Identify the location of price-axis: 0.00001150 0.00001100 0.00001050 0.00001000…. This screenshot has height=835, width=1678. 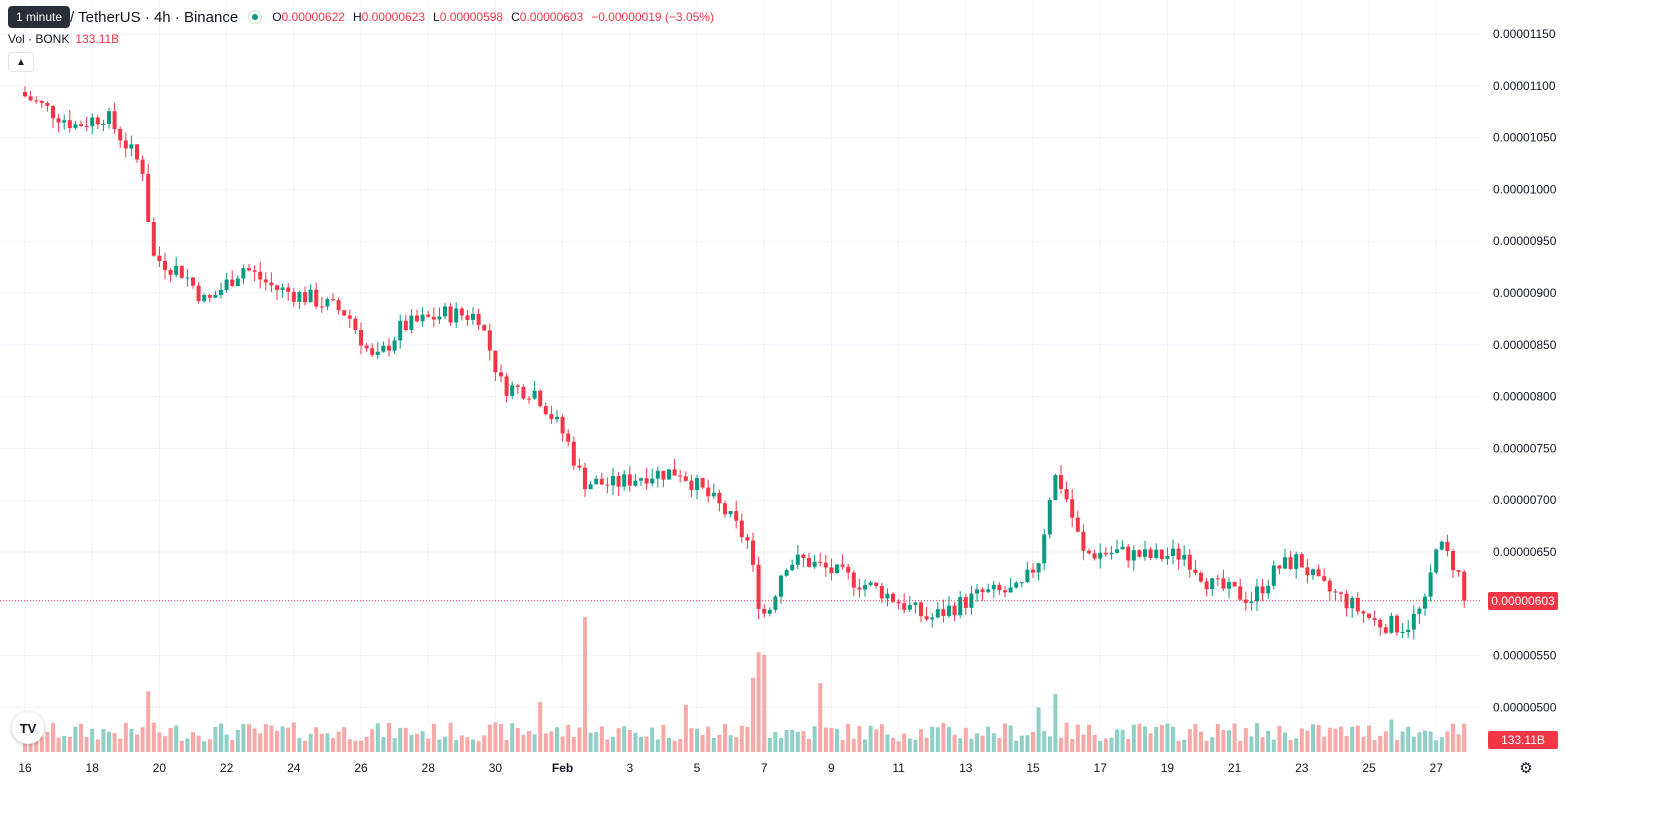
(1525, 370).